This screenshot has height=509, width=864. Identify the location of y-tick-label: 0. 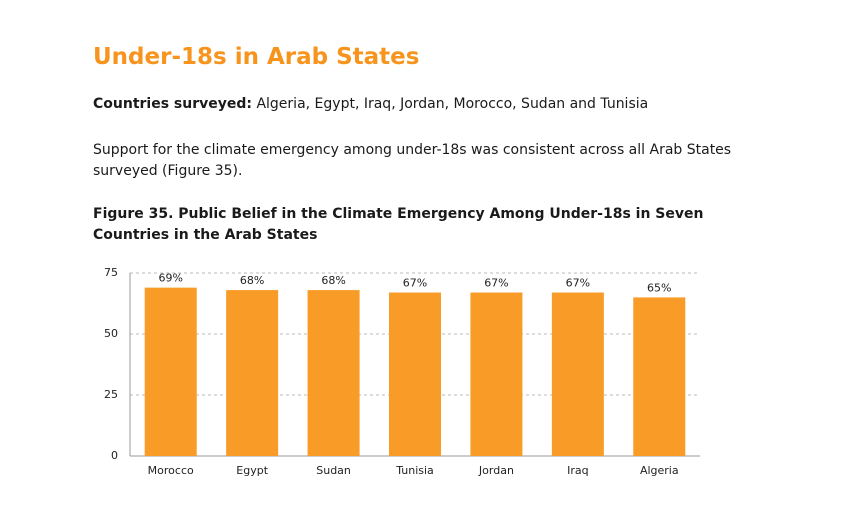
(114, 455).